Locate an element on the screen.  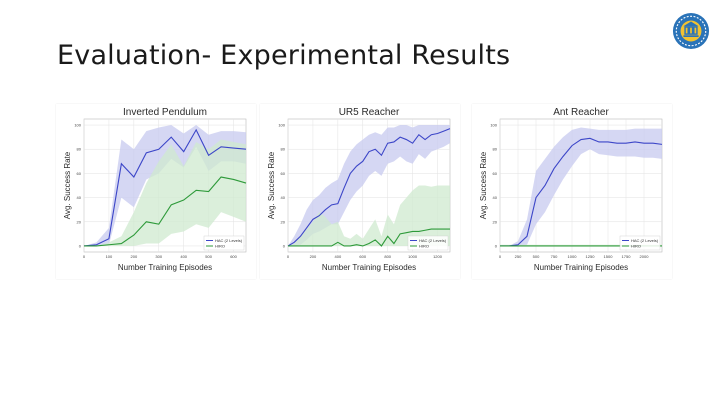
chart-title: Ant Reacher is located at coordinates (581, 112).